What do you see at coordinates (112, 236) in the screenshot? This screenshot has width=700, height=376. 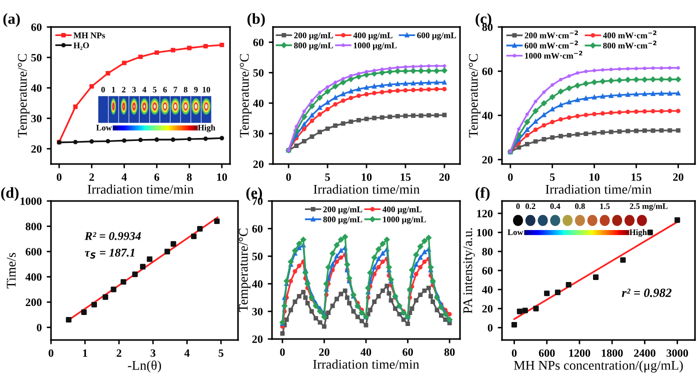 I see `annotation: R² = 0.9934` at bounding box center [112, 236].